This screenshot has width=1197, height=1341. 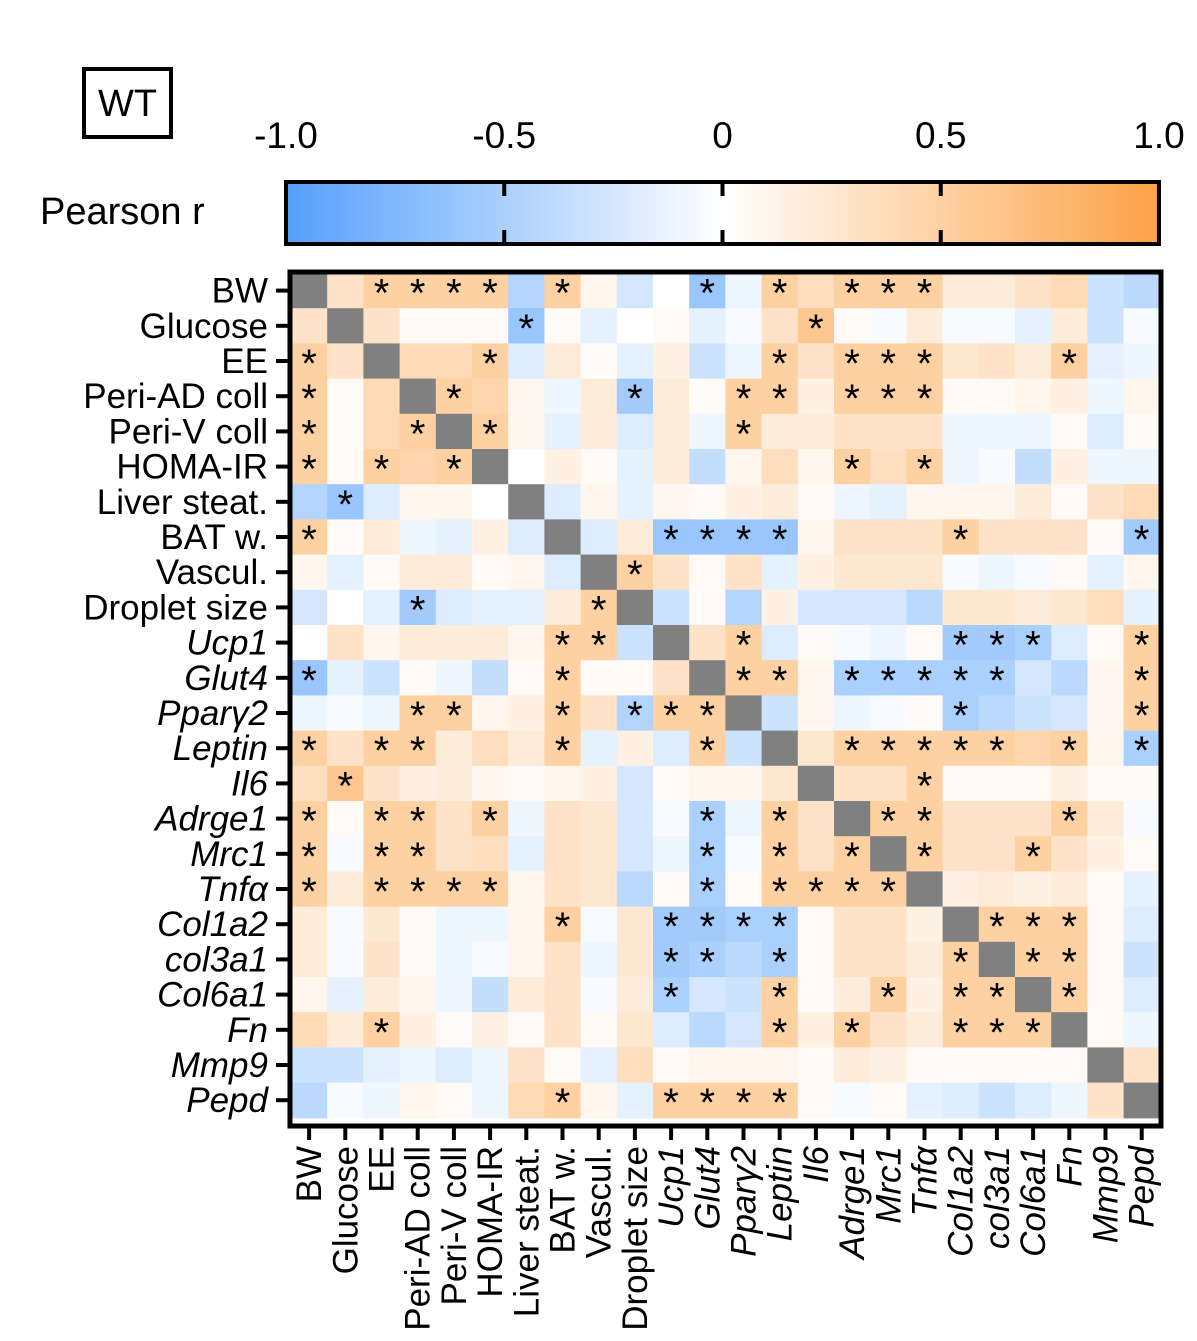 I want to click on row-label: HOMA-IR, so click(x=192, y=467).